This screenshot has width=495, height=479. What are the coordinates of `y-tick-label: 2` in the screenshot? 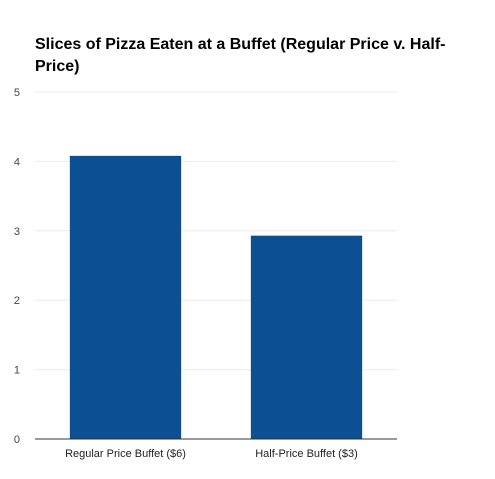 It's located at (17, 301).